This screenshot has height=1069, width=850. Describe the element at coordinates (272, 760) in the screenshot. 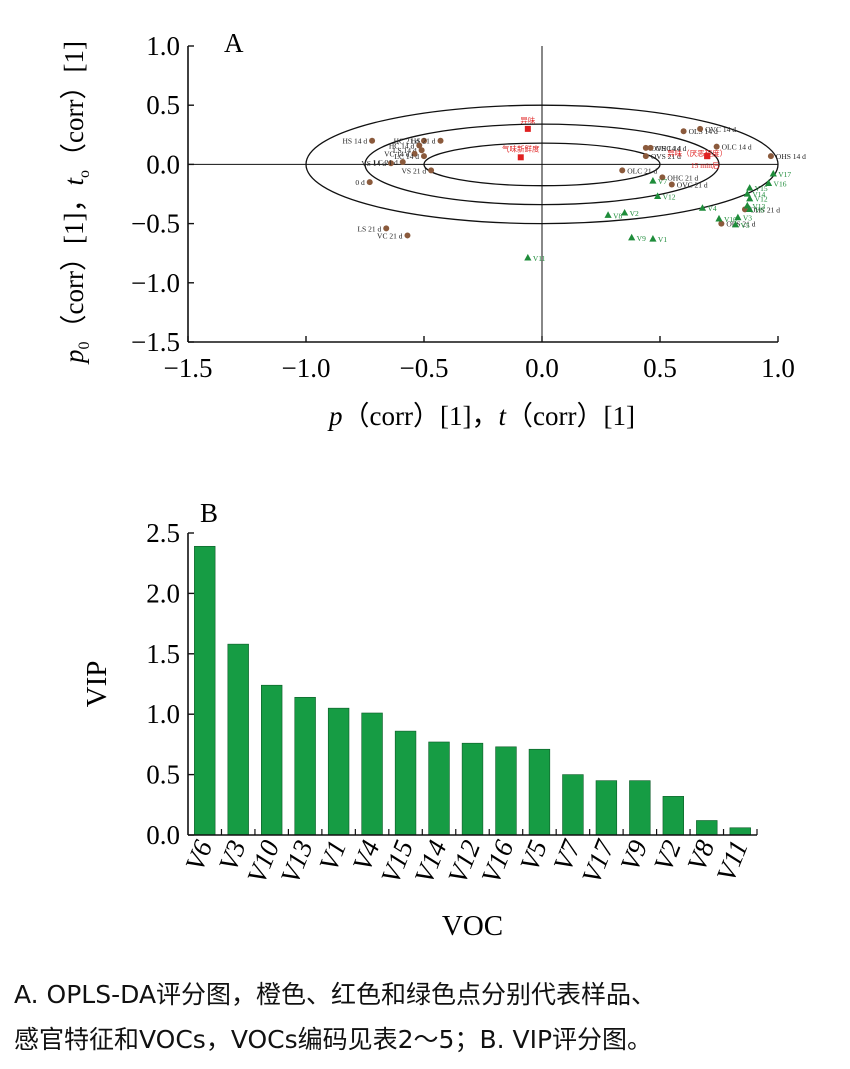

I see `bar-v10` at that location.